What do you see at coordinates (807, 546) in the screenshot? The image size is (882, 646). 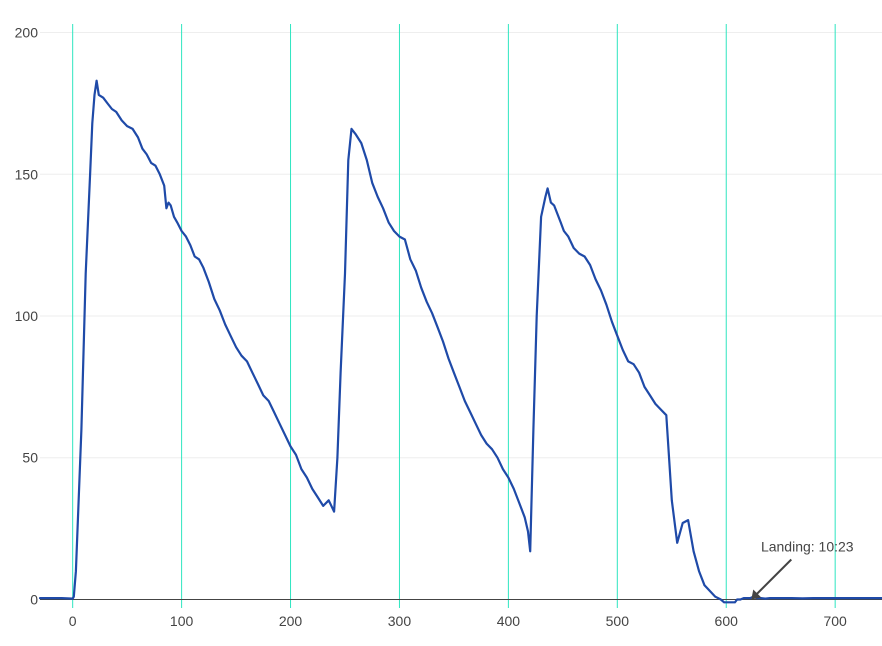 I see `annotation-label-0: Landing: 10:23` at bounding box center [807, 546].